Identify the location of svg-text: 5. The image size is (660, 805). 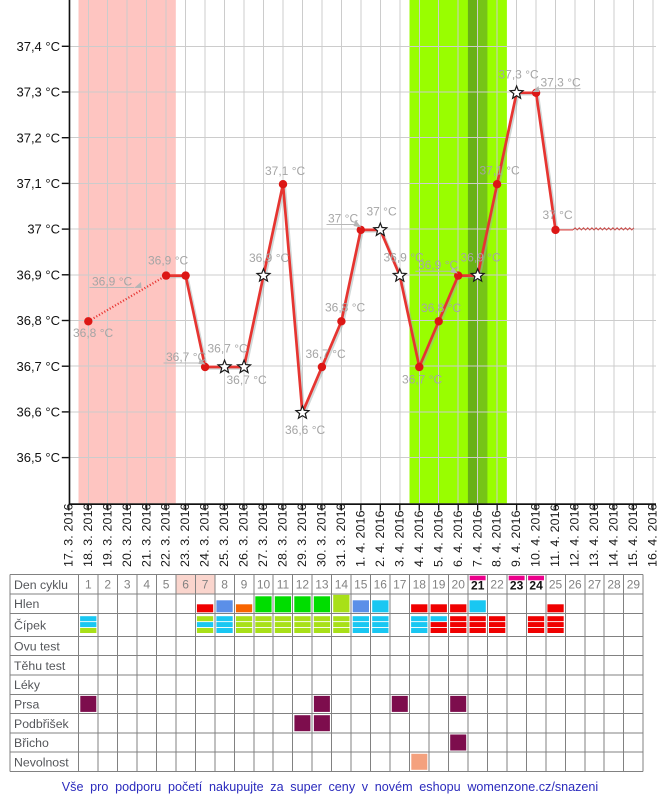
(166, 585).